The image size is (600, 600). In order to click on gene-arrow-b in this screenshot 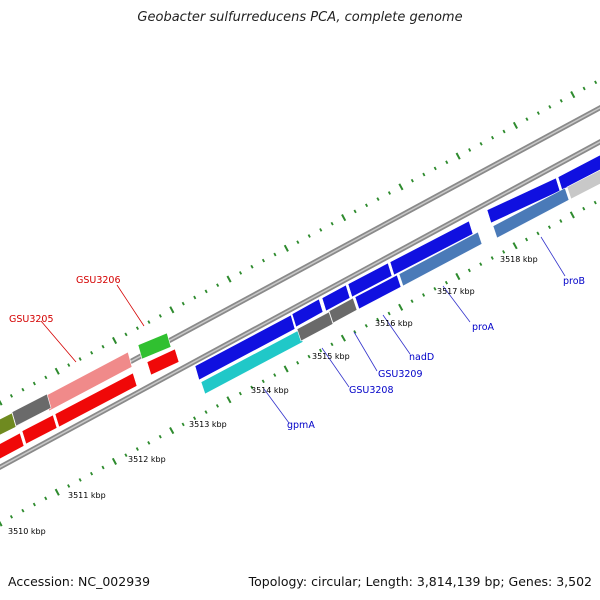, I will do `click(336, 298)`.